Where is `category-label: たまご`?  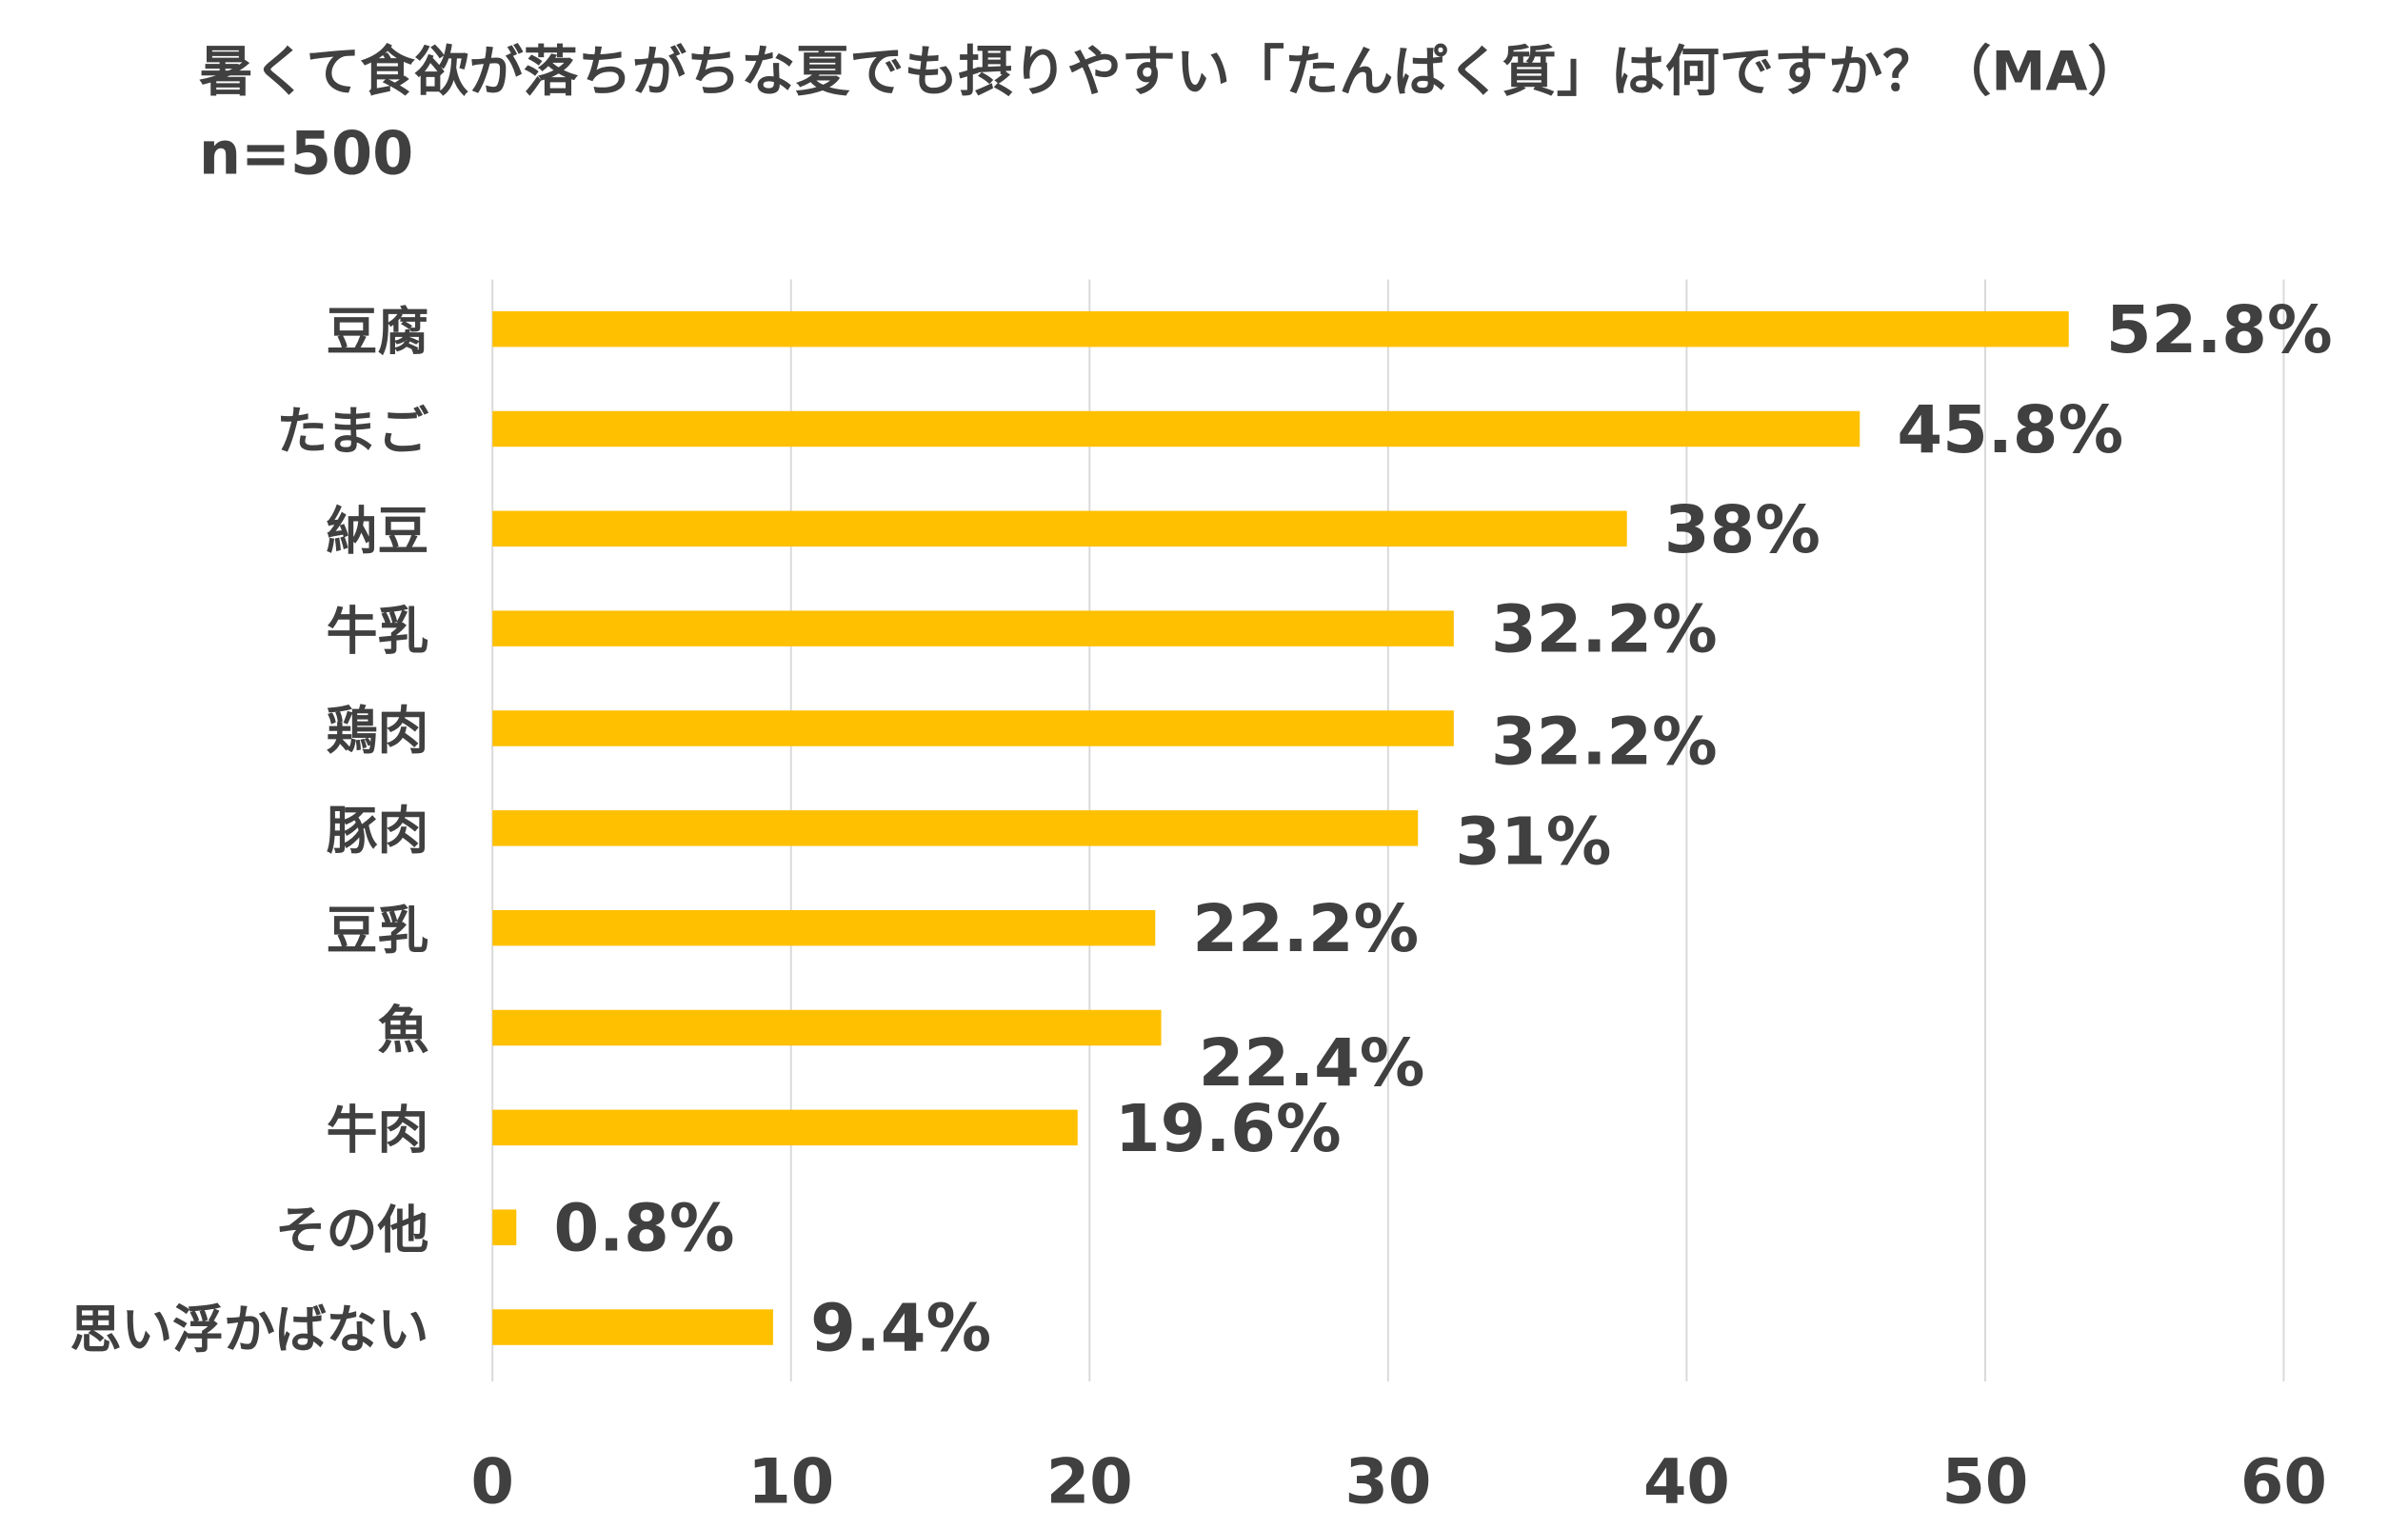
category-label: たまご is located at coordinates (352, 432).